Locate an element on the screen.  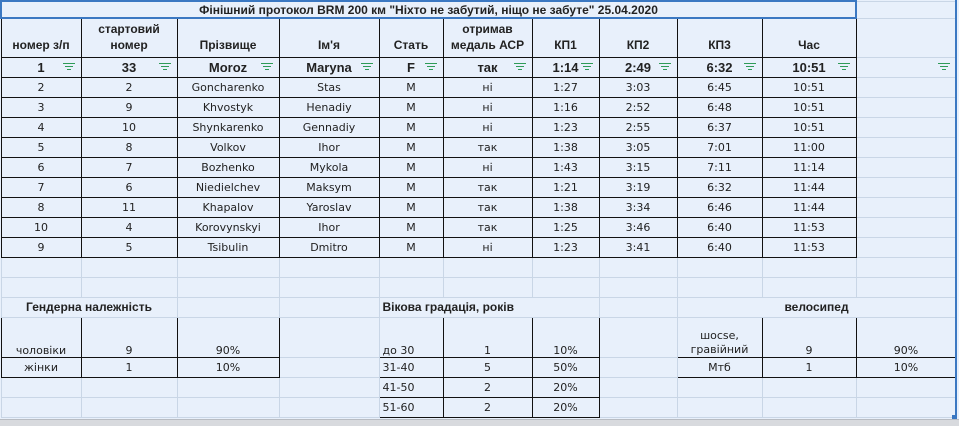
table-cell: 2:55 is located at coordinates (638, 127).